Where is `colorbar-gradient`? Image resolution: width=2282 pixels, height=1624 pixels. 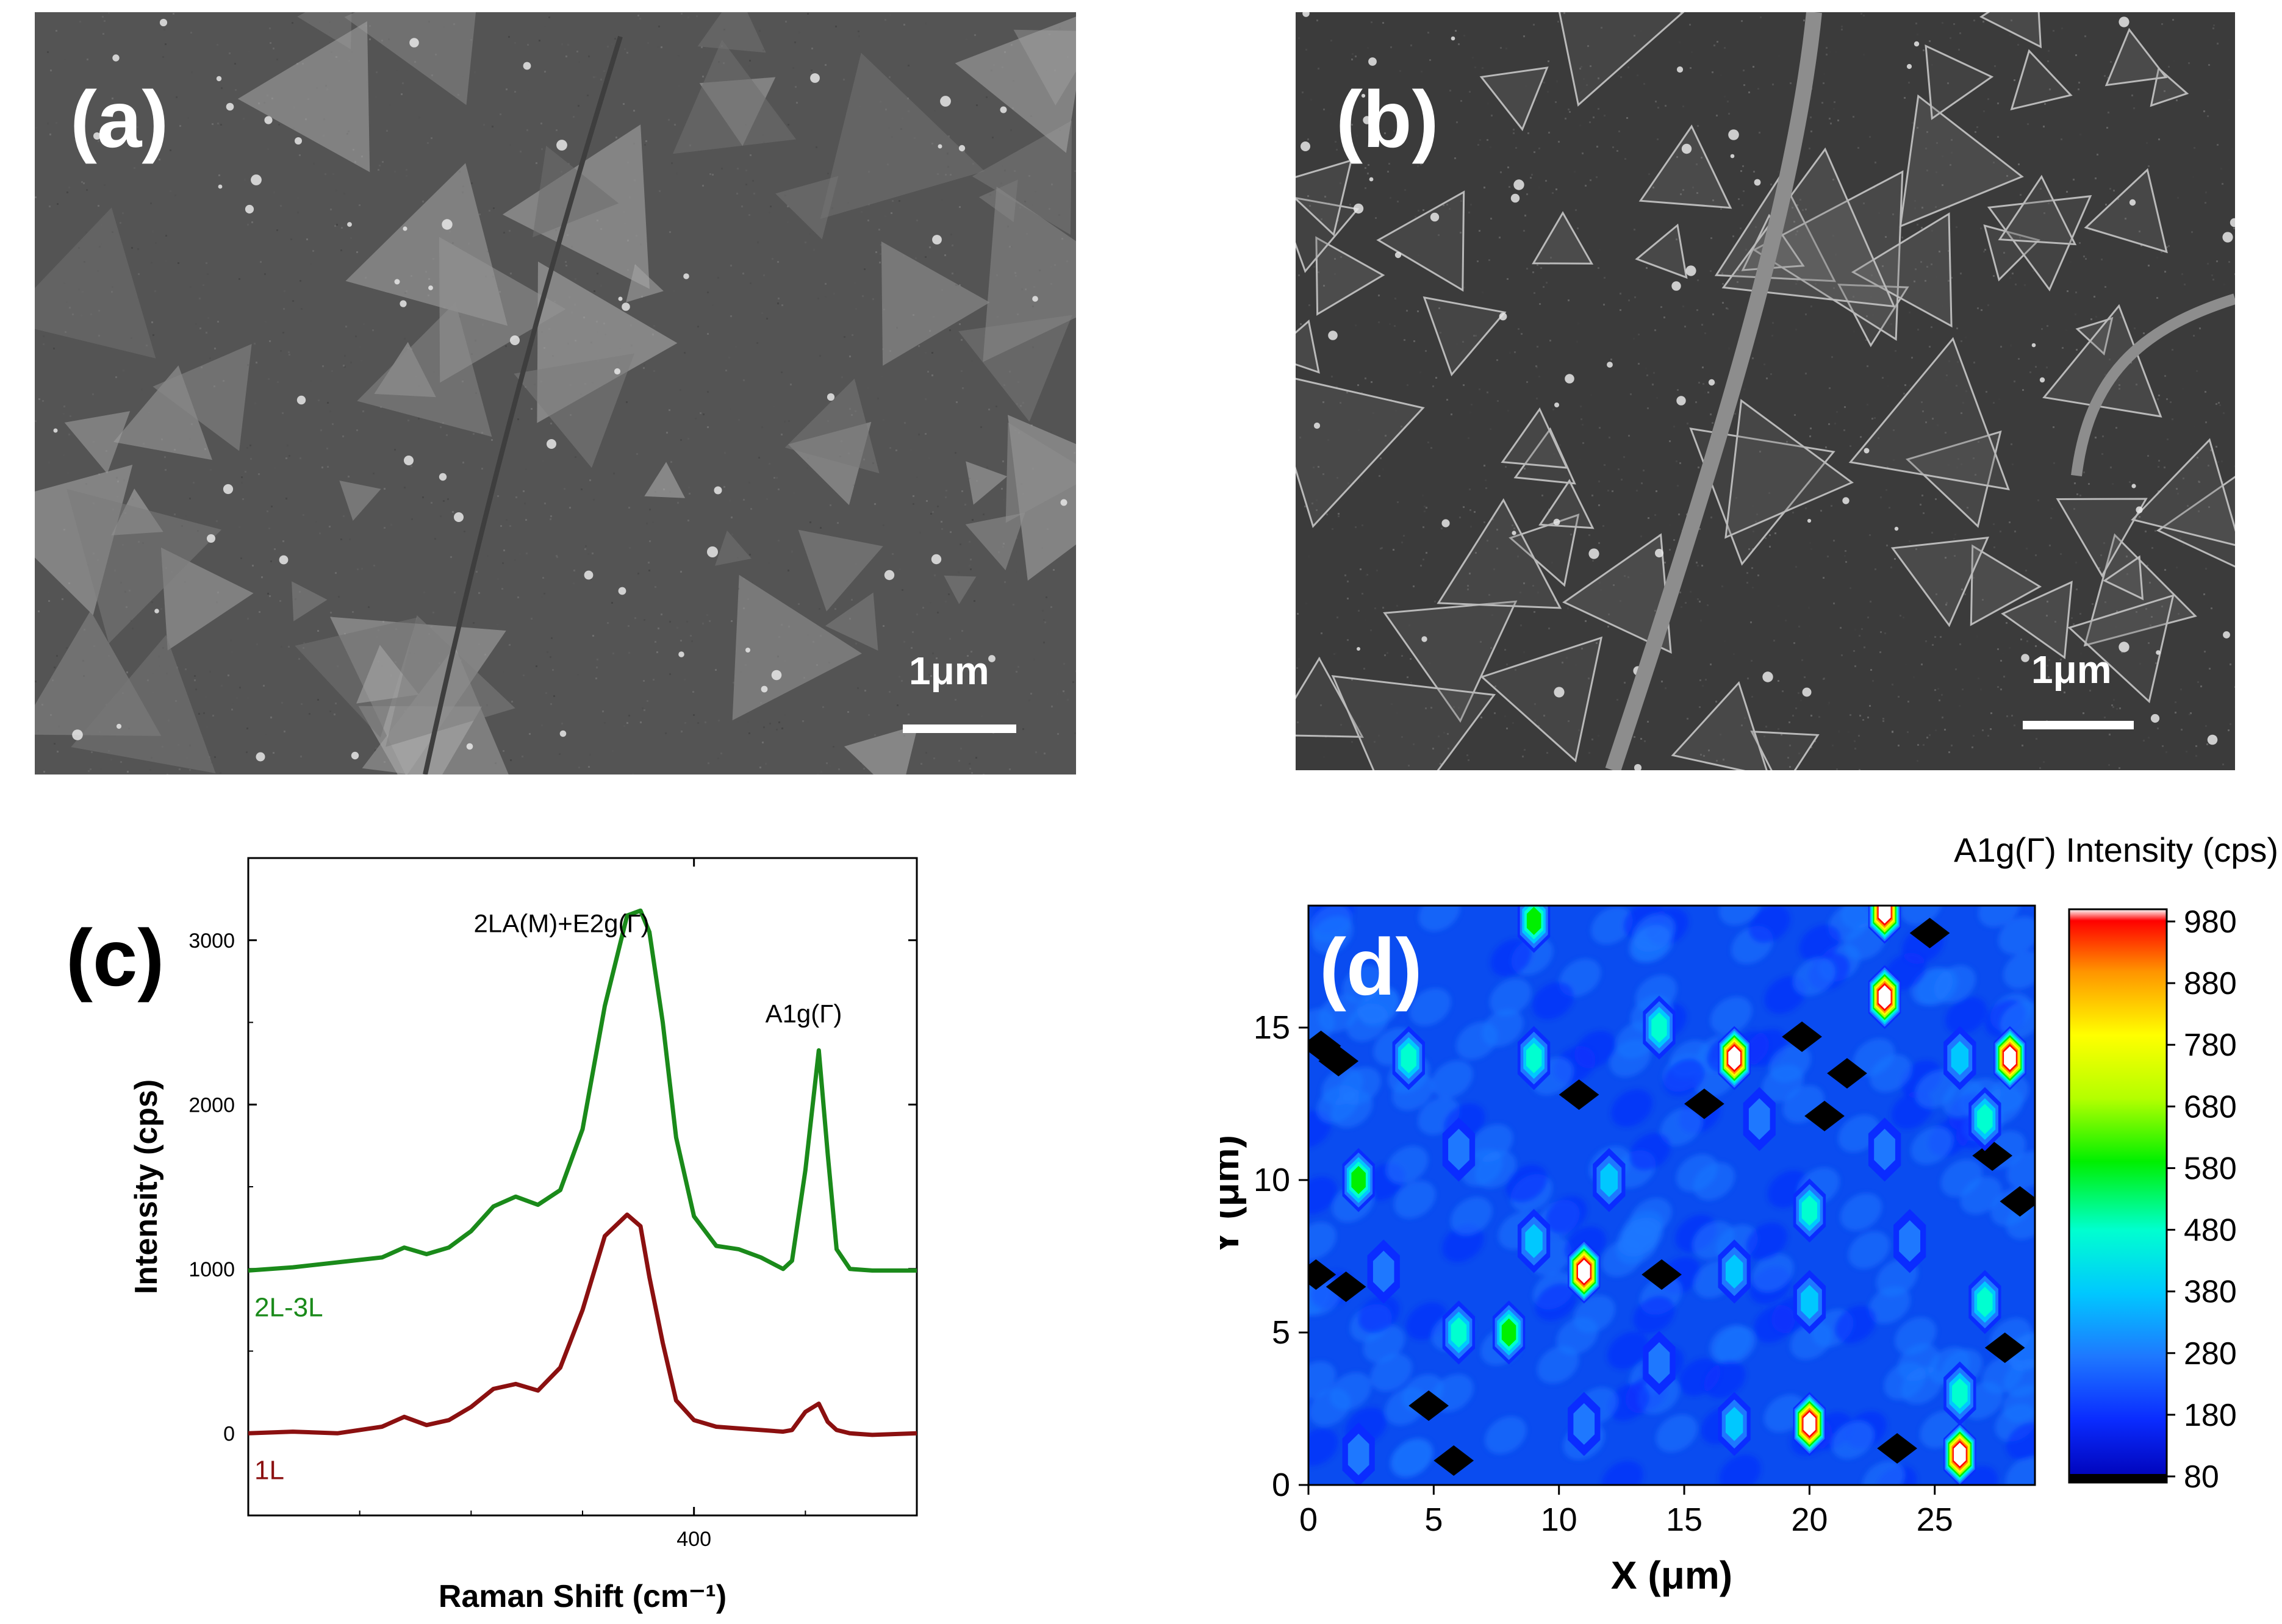
colorbar-gradient is located at coordinates (2118, 1196).